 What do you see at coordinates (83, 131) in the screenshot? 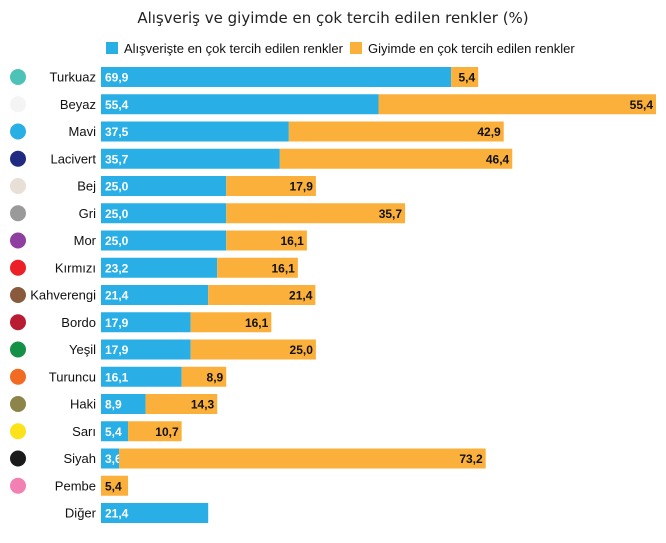
I see `category-label-mavi: Mavi` at bounding box center [83, 131].